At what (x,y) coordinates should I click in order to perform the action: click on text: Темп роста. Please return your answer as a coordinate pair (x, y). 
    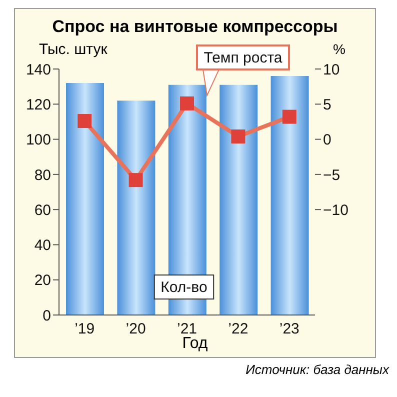
    Looking at the image, I should click on (243, 57).